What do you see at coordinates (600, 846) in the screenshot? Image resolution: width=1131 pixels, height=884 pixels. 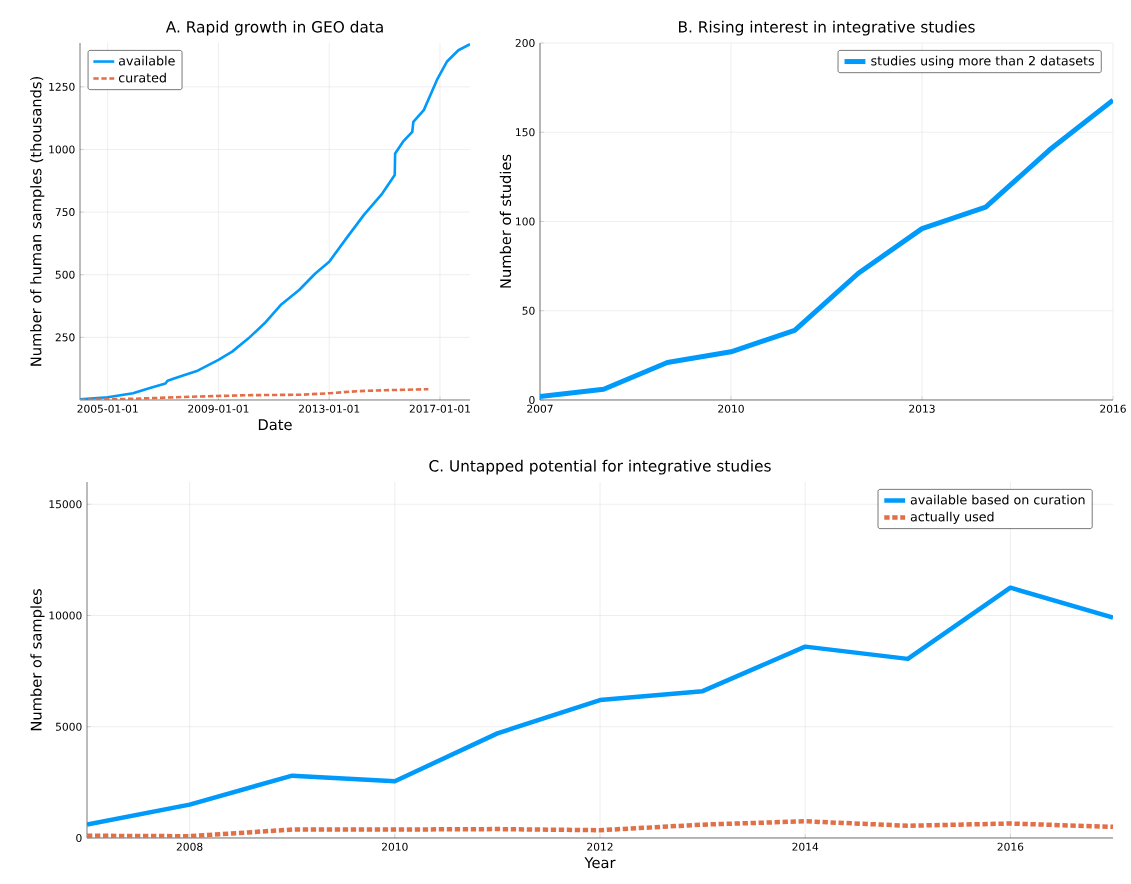 I see `x-tick-label: 2012` at bounding box center [600, 846].